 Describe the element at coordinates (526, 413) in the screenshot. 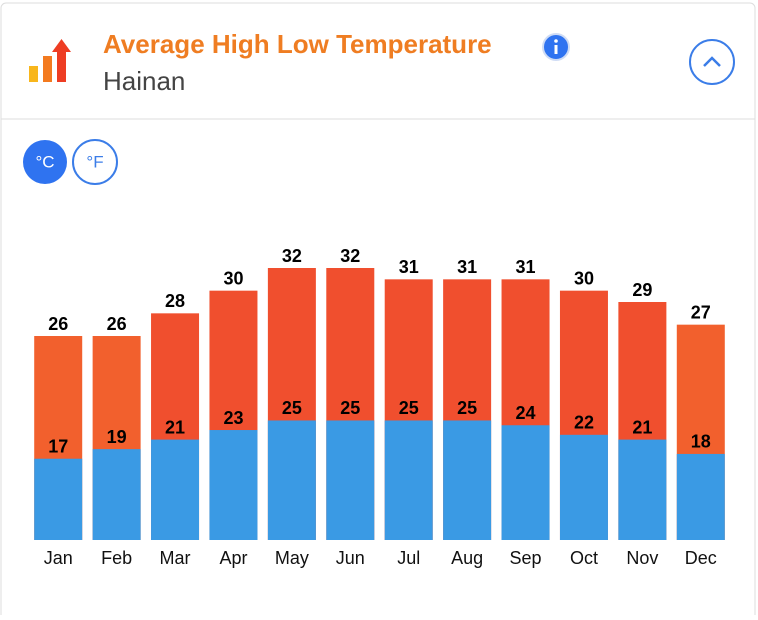

I see `value-label: 24` at that location.